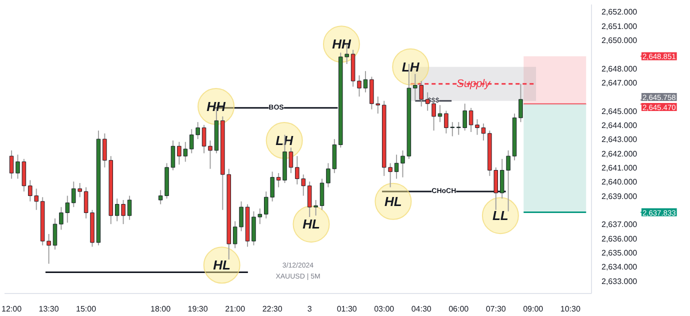 This screenshot has width=690, height=316. I want to click on y-tick-label: 2,652.000, so click(620, 12).